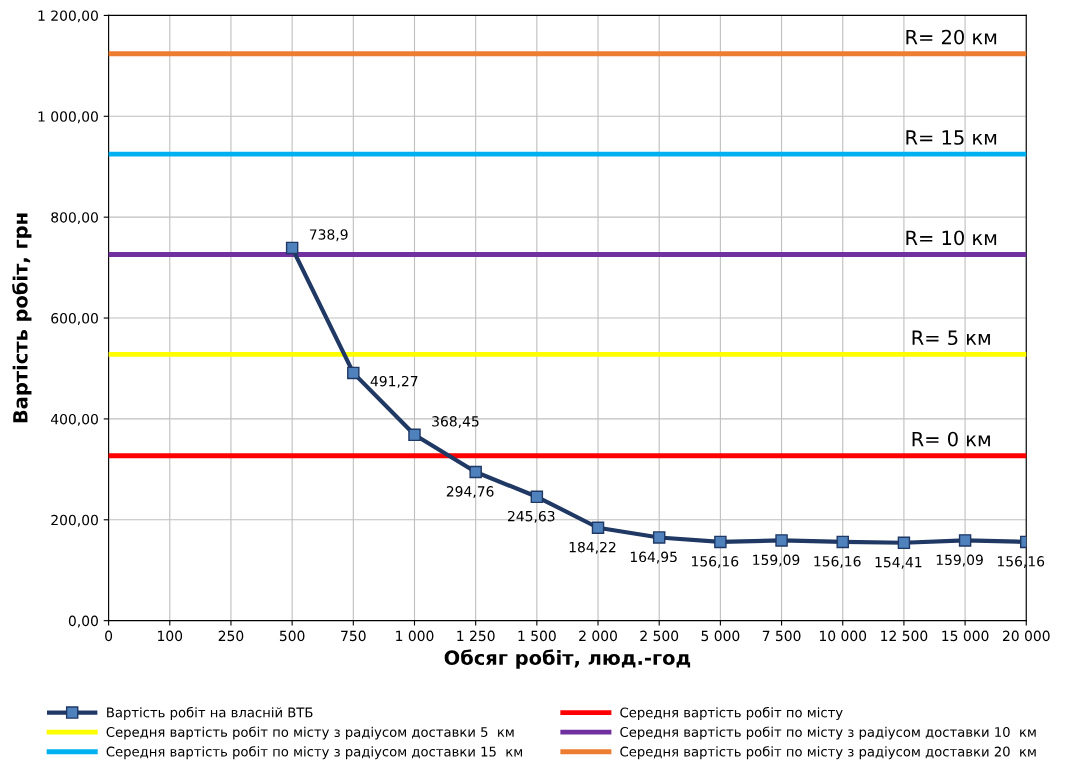 Image resolution: width=1086 pixels, height=771 pixels. I want to click on x-axis-title: Обсяг робіт, люд.-год, so click(567, 659).